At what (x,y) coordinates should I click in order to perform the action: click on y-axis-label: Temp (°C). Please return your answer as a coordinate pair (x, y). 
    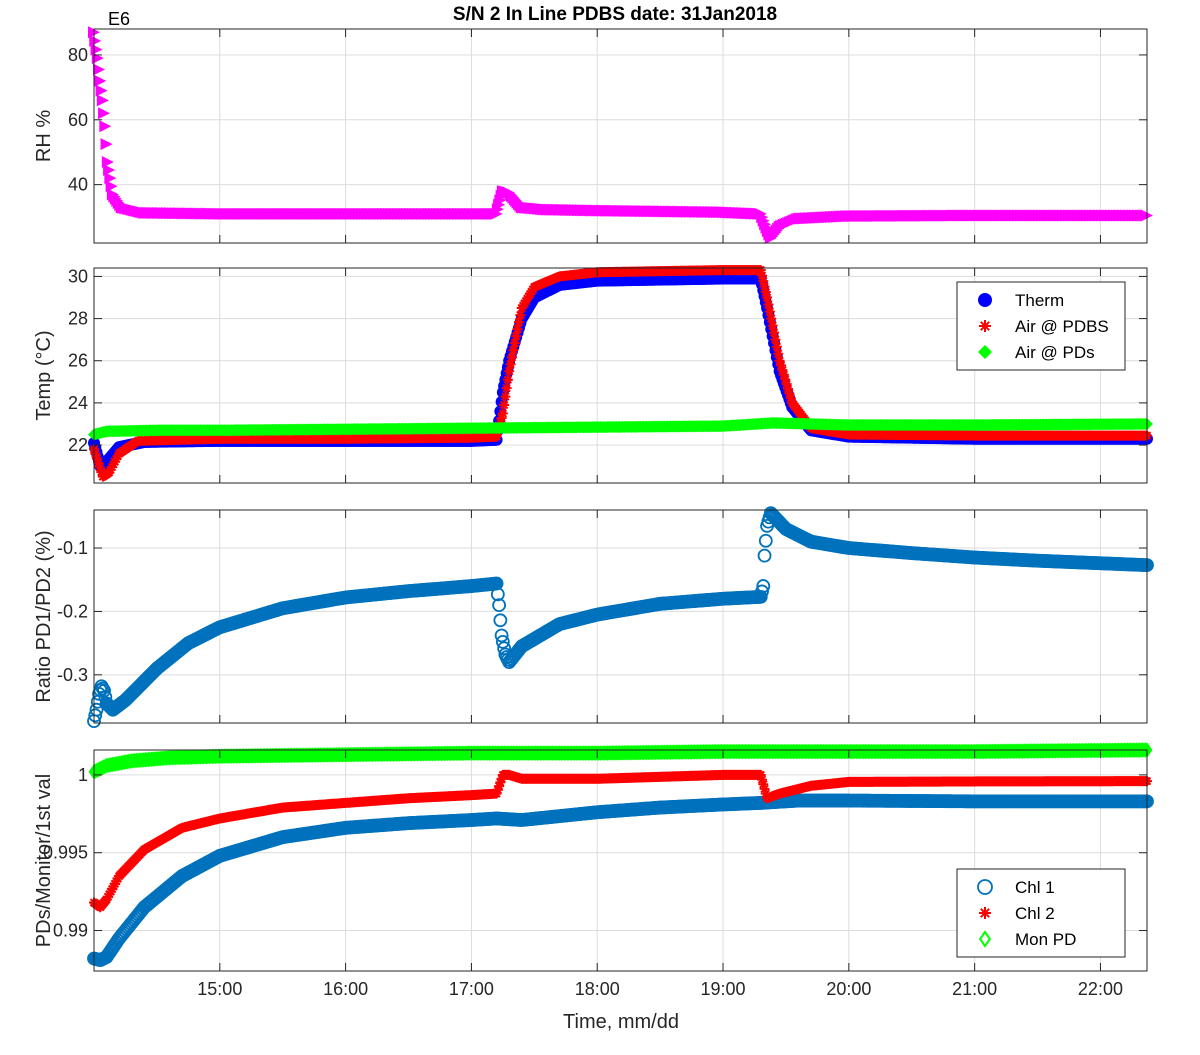
    Looking at the image, I should click on (44, 375).